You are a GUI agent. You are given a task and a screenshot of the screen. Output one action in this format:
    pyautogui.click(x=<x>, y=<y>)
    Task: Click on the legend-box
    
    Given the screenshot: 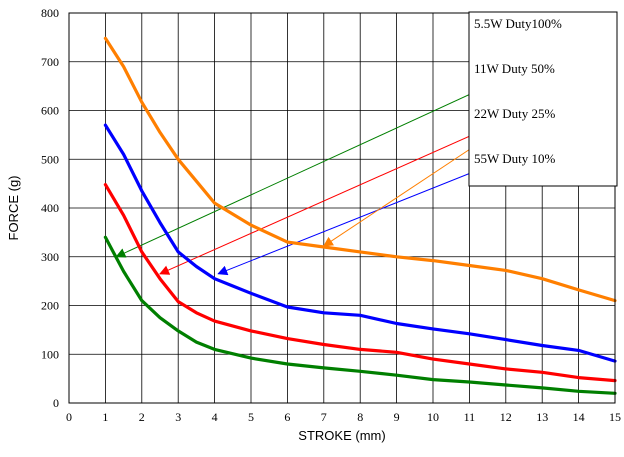 What is the action you would take?
    pyautogui.click(x=543, y=99)
    